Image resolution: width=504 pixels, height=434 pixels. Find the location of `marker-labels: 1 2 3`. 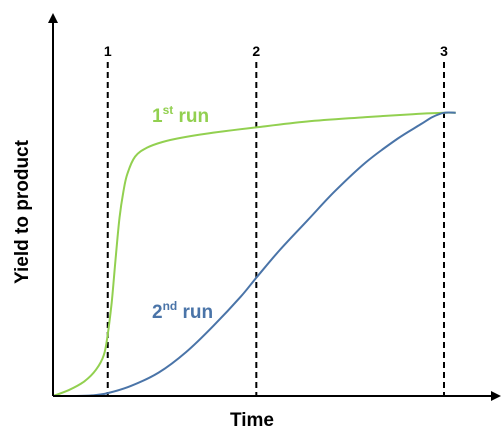

marker-labels: 1 2 3 is located at coordinates (276, 51).